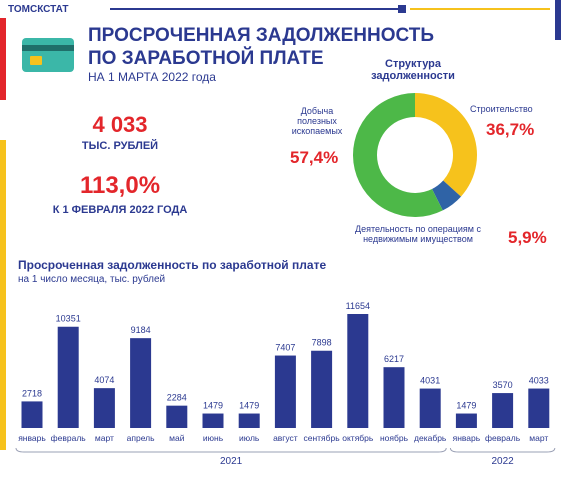 The width and height of the screenshot is (567, 477). Describe the element at coordinates (206, 58) in the screenshot. I see `title-line: ПО ЗАРАБОТНОЙ ПЛАТЕ` at that location.